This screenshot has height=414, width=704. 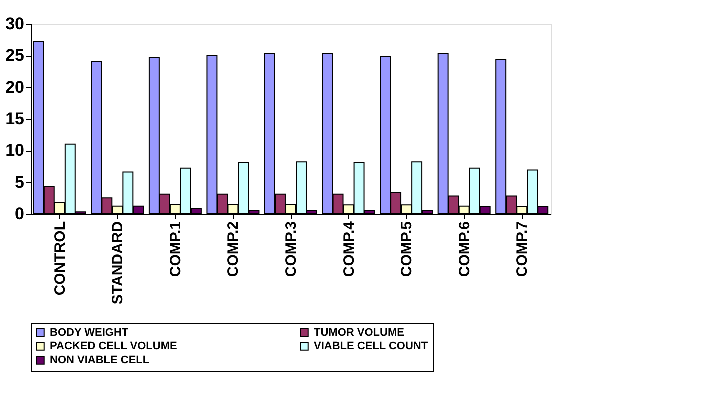 I want to click on y-tick-label: 15, so click(x=15, y=119).